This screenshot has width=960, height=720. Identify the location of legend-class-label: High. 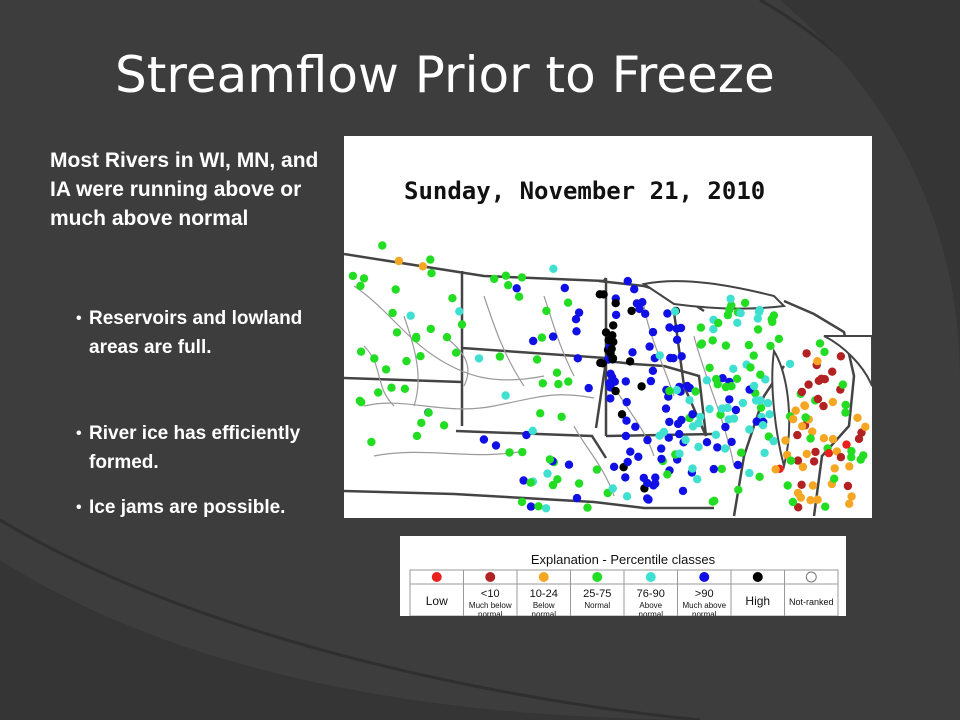
(757, 601).